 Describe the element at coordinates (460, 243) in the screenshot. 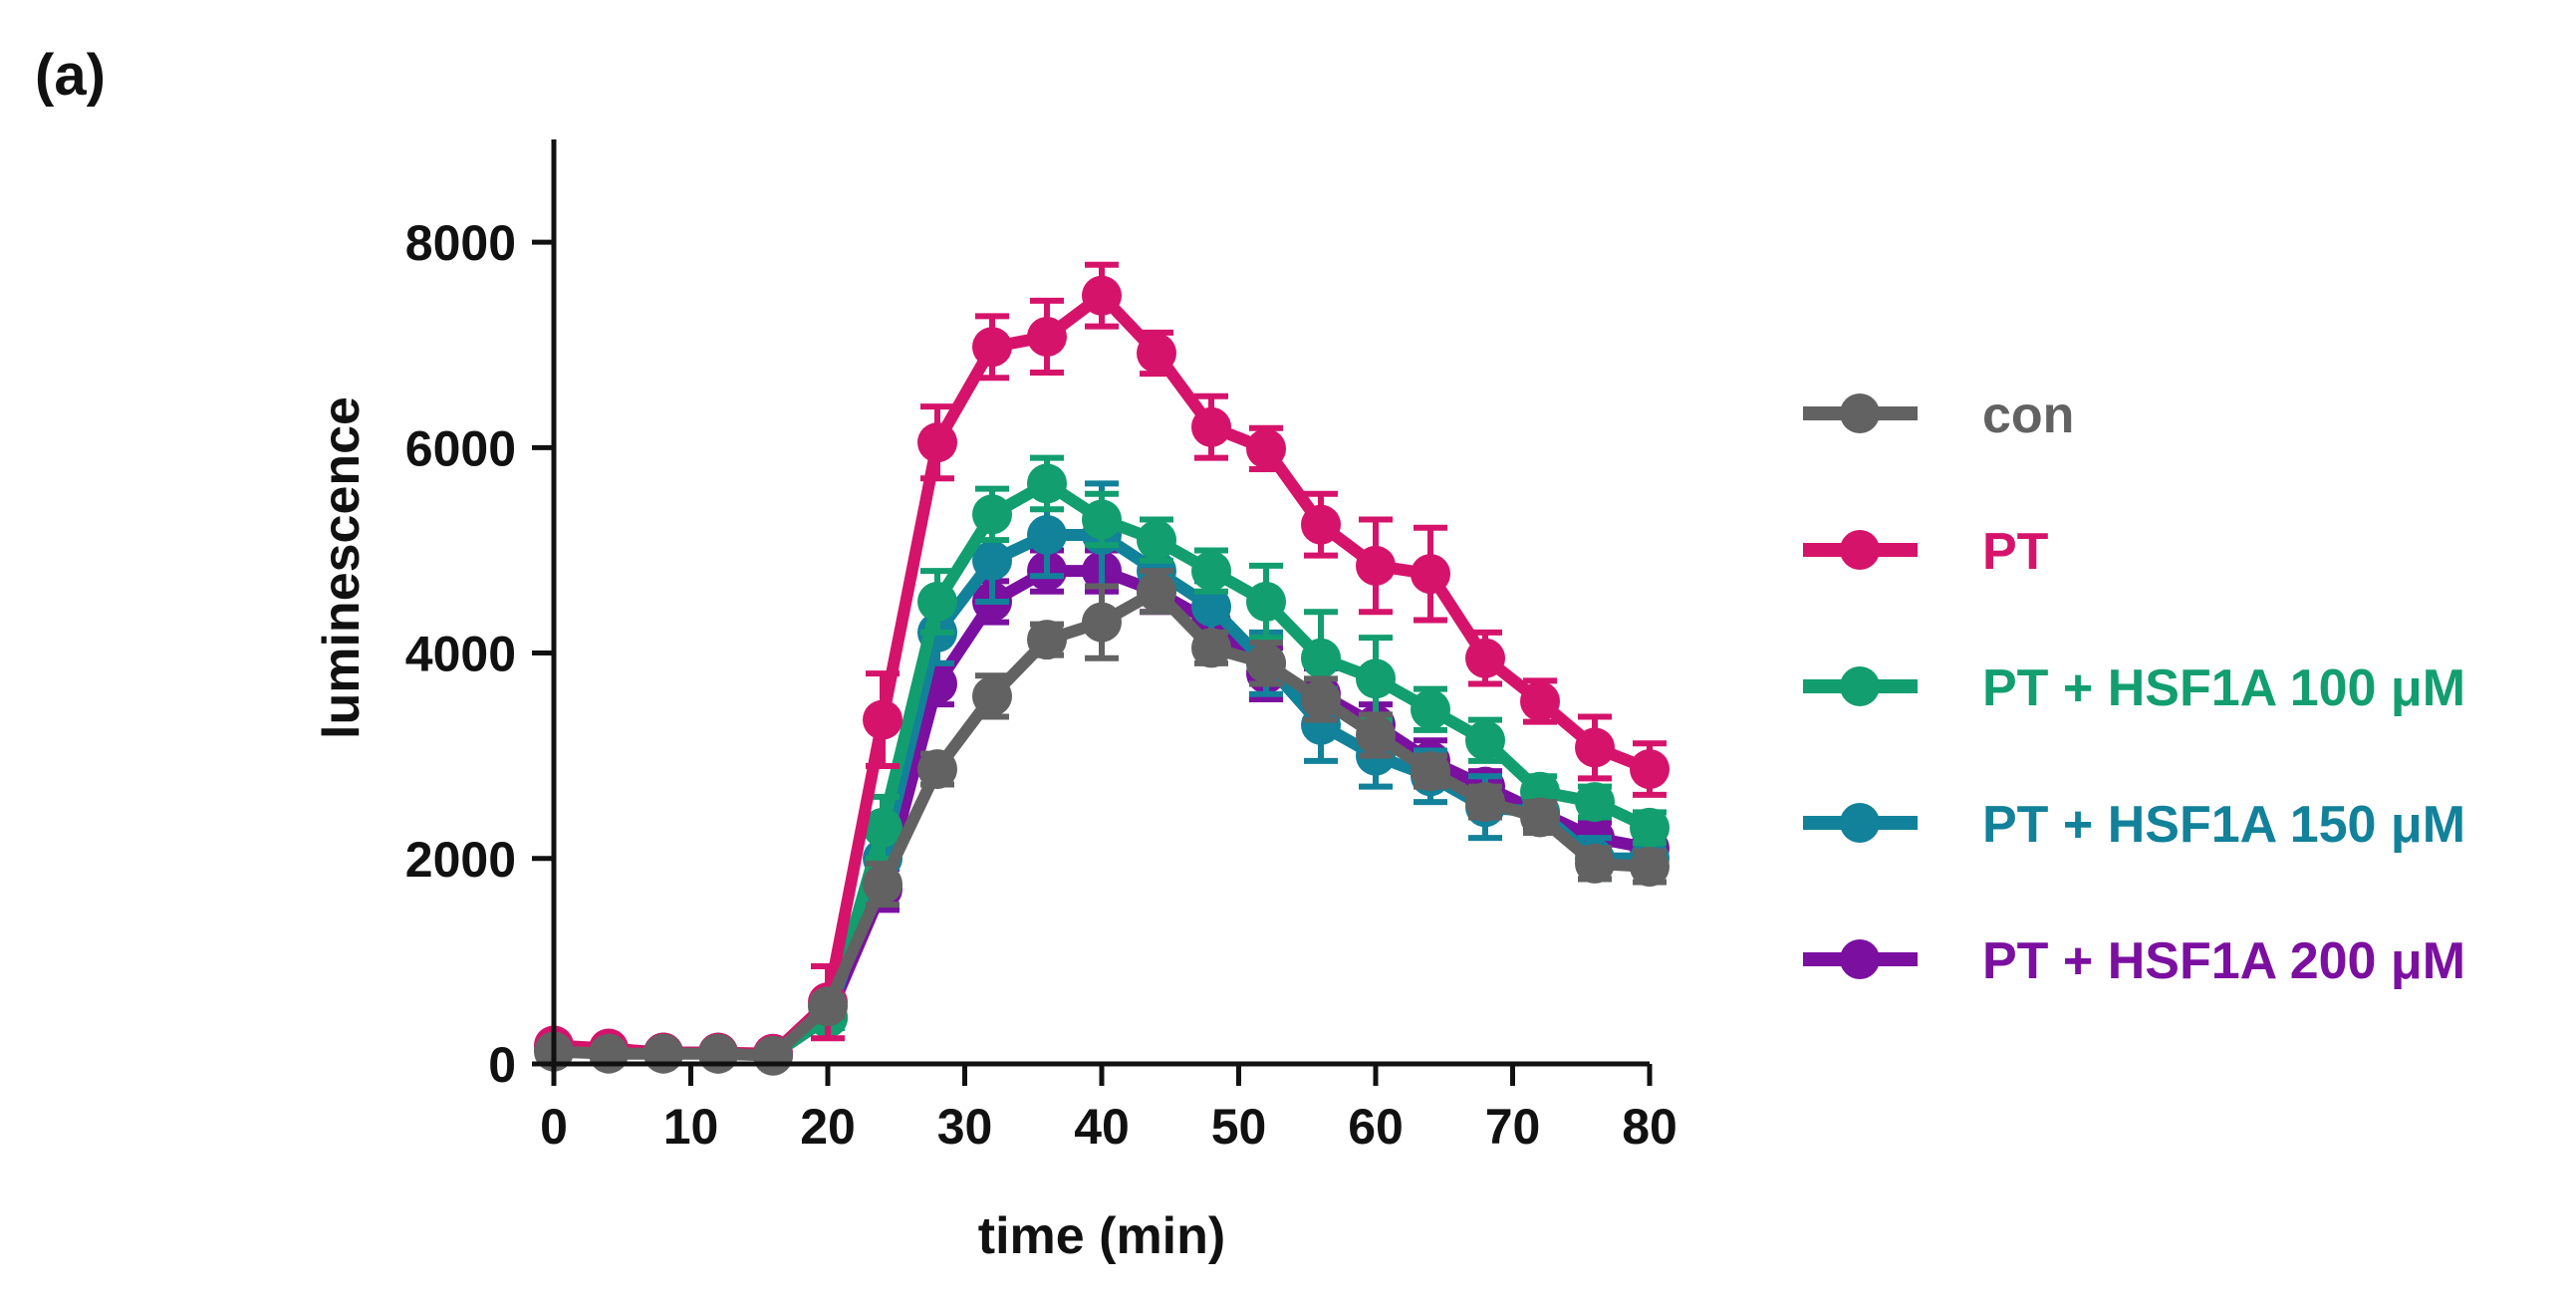

I see `y-tick-label: 8000` at that location.